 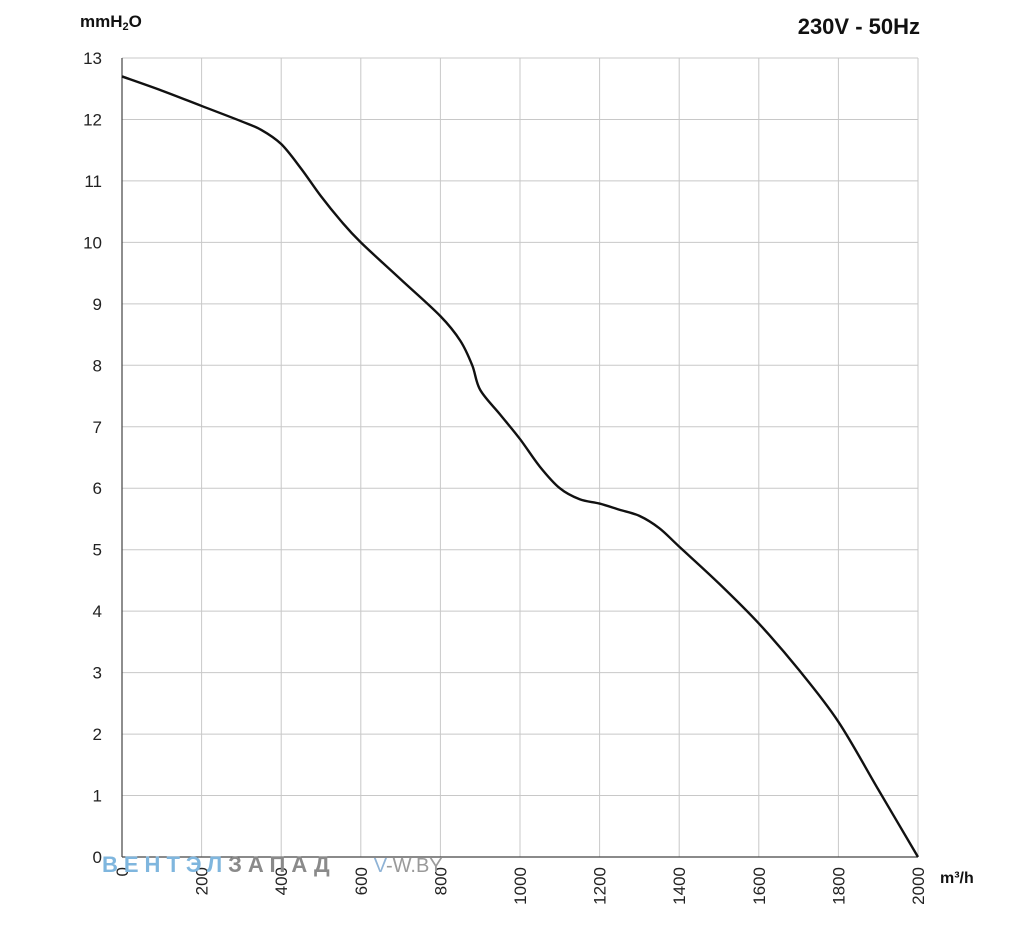 I want to click on x-tick-label: 1000, so click(x=520, y=886).